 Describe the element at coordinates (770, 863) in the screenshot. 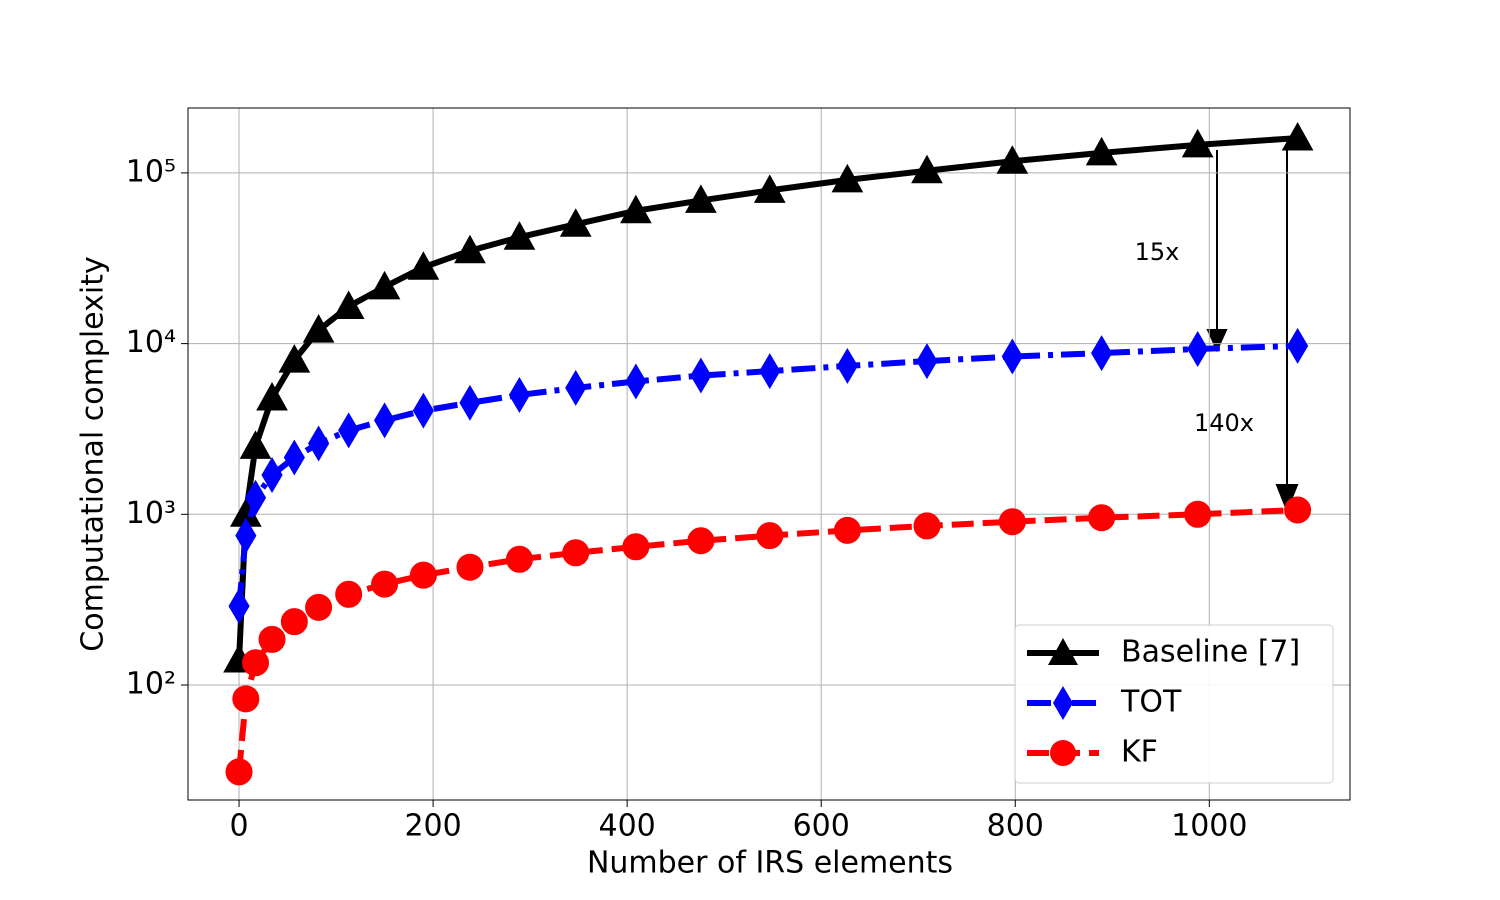

I see `x-axis-label: Number of IRS elements` at that location.